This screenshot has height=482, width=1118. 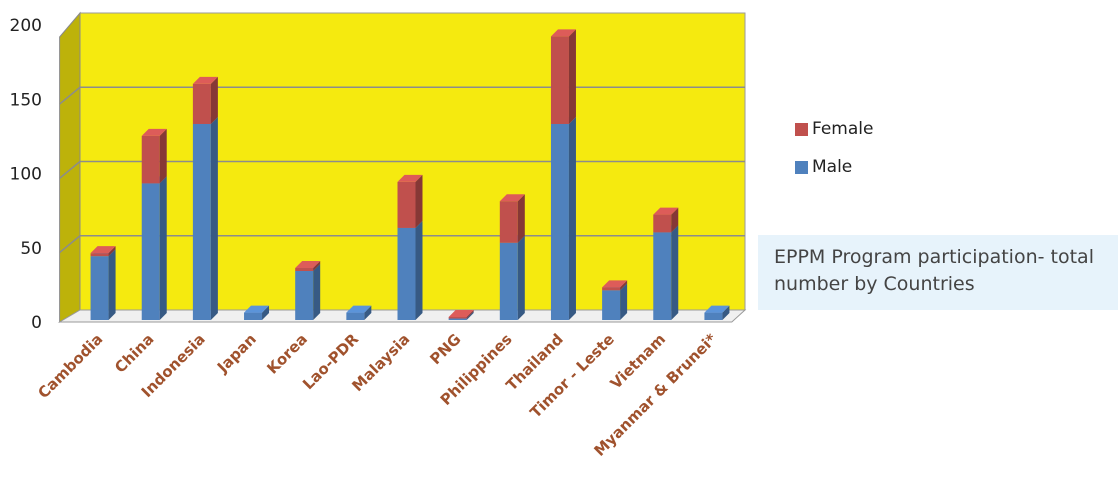 I want to click on bar-male-6-front, so click(x=406, y=273).